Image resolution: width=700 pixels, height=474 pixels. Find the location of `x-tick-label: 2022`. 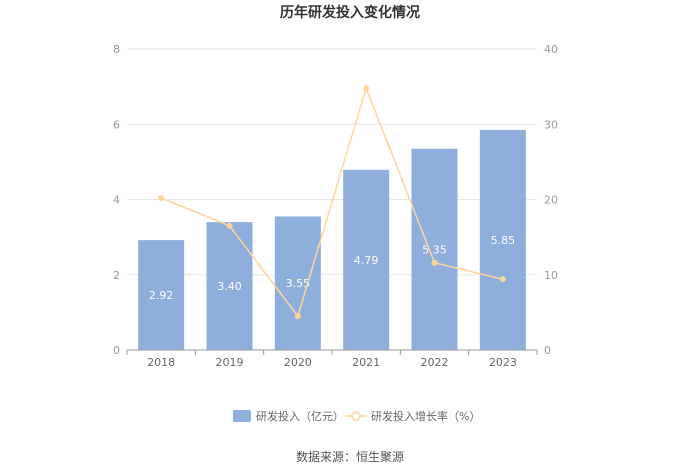

x-tick-label: 2022 is located at coordinates (435, 362).